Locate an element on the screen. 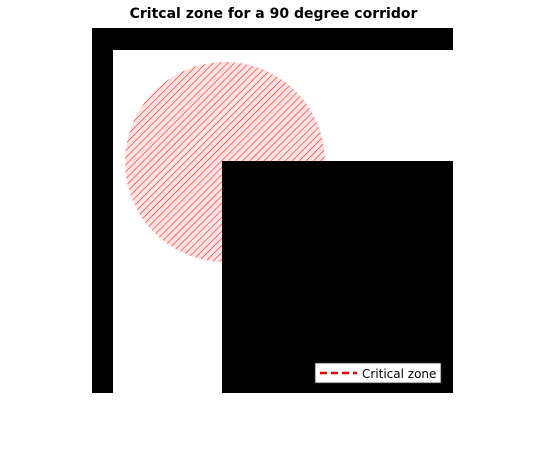 This screenshot has height=456, width=547. legend-label-critical-zone: Critical zone is located at coordinates (399, 374).